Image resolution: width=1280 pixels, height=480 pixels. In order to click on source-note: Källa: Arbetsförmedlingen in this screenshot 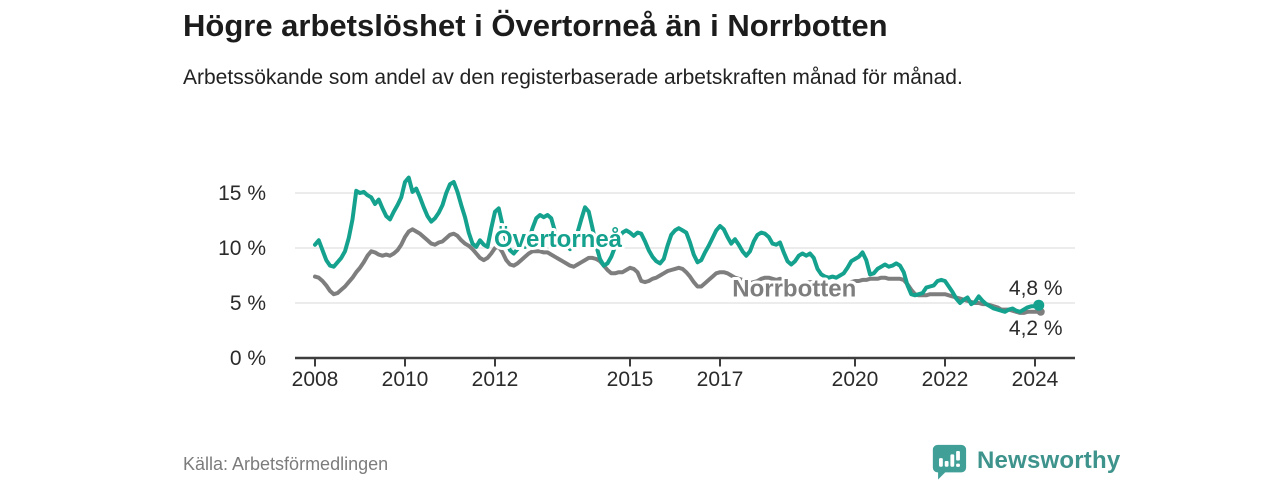, I will do `click(286, 464)`.